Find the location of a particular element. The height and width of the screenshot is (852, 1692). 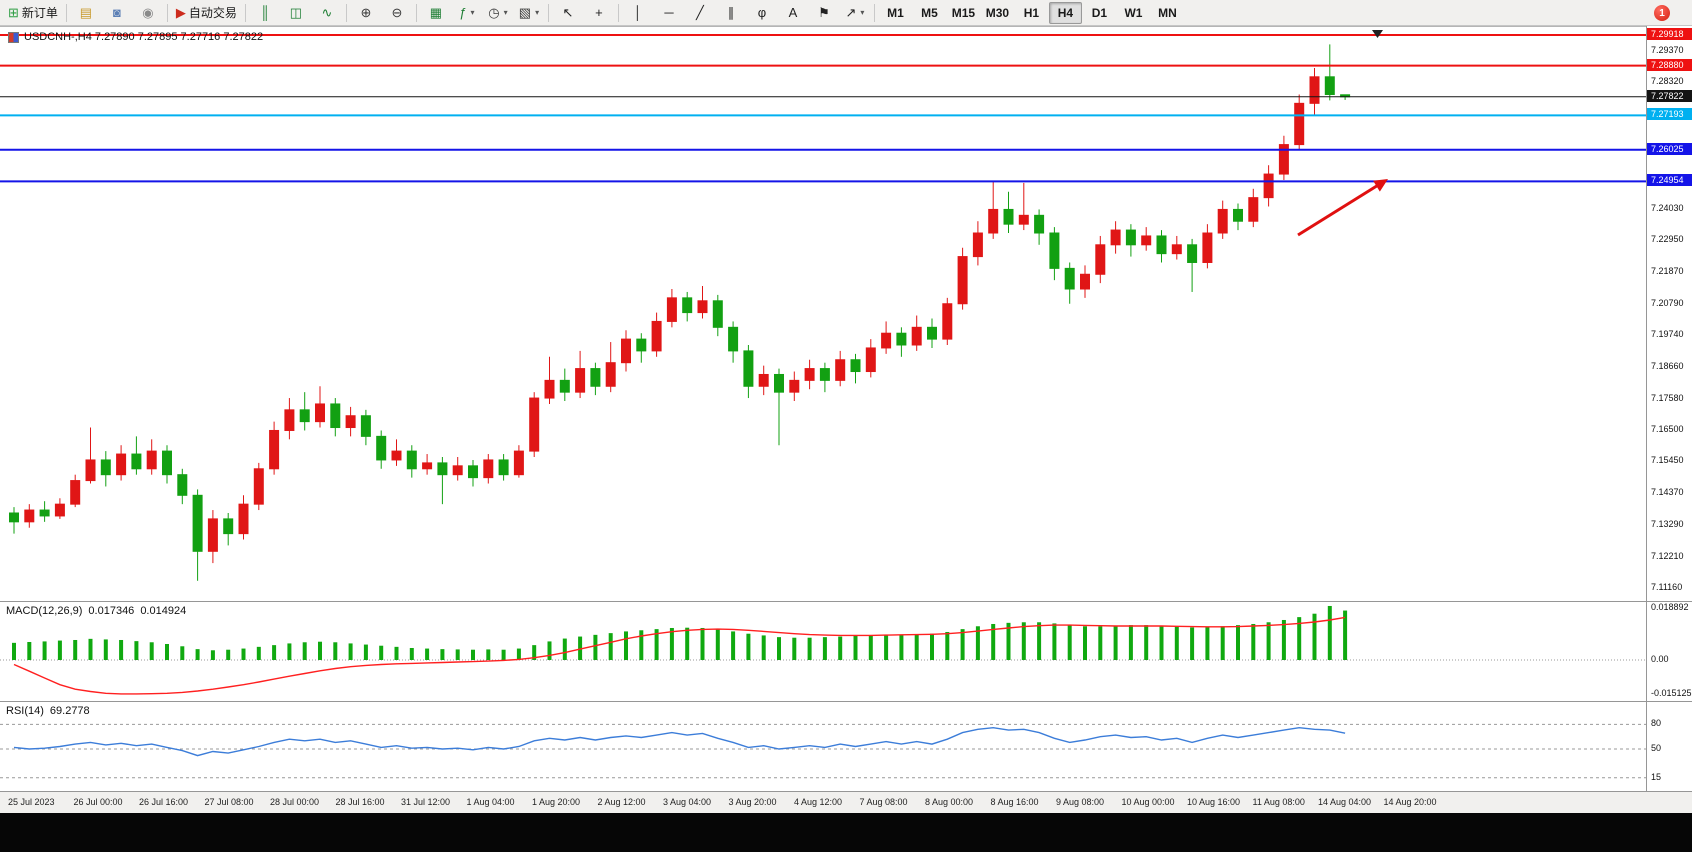

time-axis-label: 11 Aug 08:00 is located at coordinates (1278, 802).